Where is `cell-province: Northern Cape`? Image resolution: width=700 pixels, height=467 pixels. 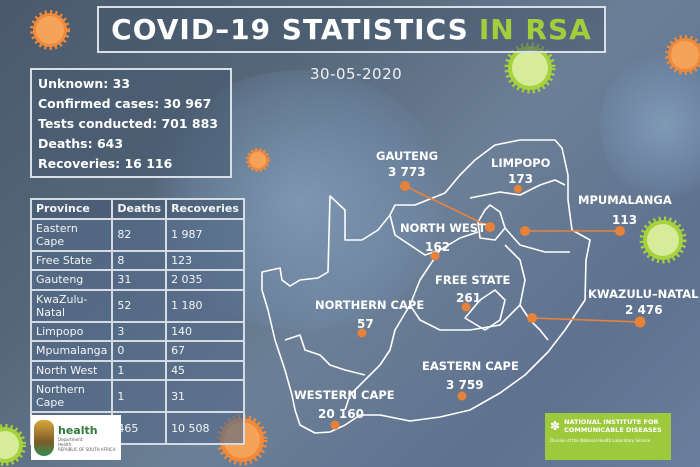
cell-province: Northern Cape is located at coordinates (71, 396).